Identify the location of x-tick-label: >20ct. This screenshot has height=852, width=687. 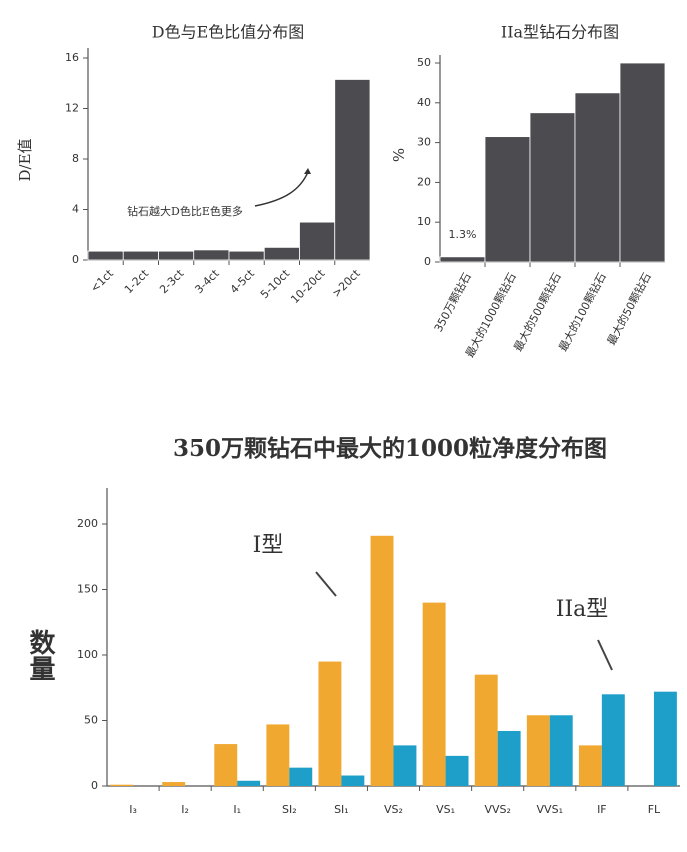
(346, 283).